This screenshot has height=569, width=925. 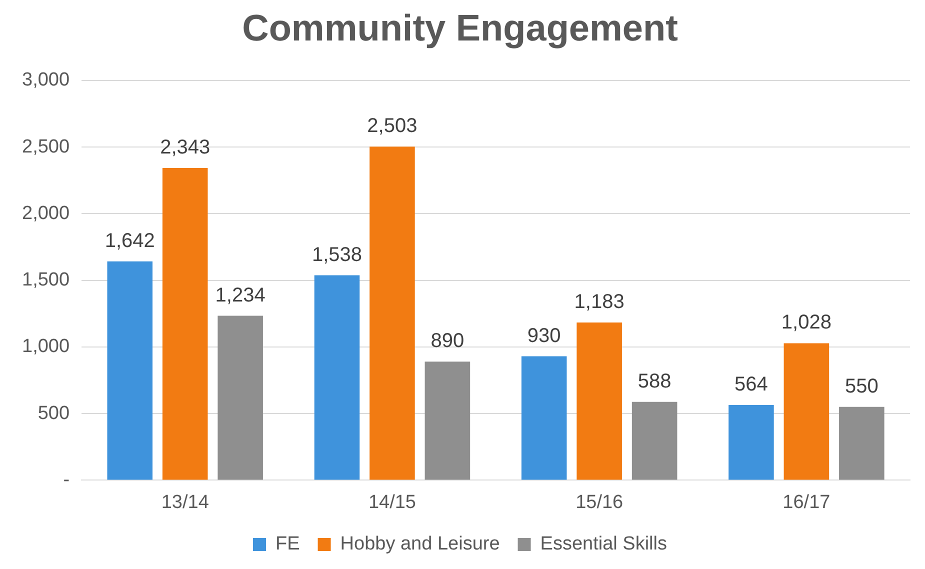 What do you see at coordinates (655, 381) in the screenshot?
I see `data-label: 588` at bounding box center [655, 381].